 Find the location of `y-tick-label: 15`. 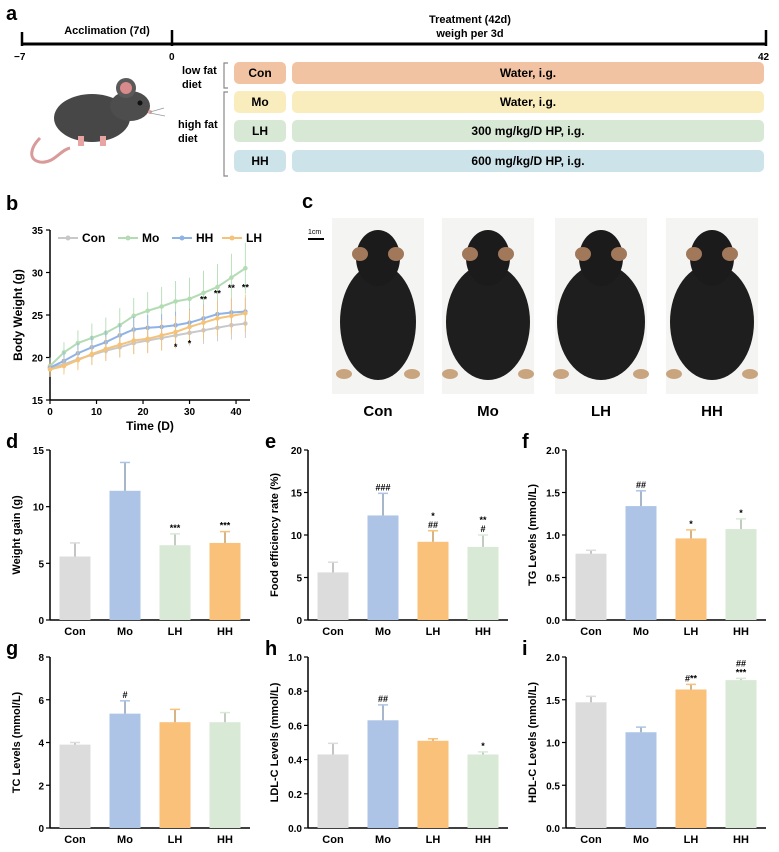

y-tick-label: 15 is located at coordinates (38, 401).